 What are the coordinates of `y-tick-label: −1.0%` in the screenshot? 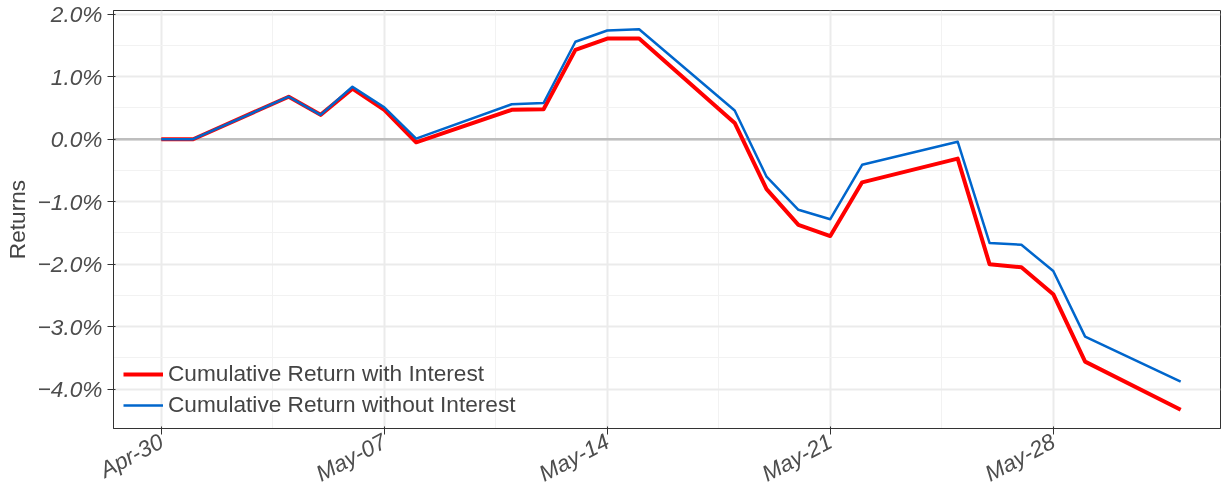 It's located at (70, 201).